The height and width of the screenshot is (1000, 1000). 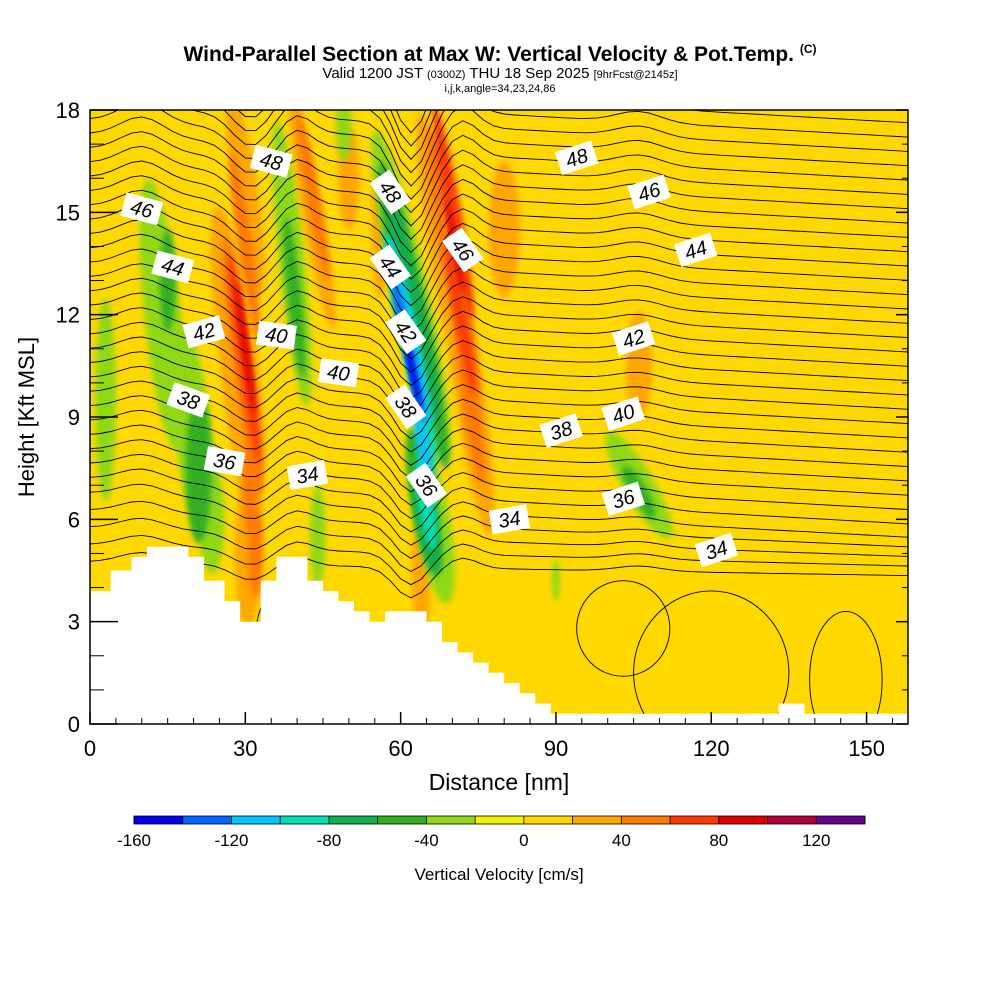 I want to click on colorbar-tick-label: -120, so click(x=231, y=840).